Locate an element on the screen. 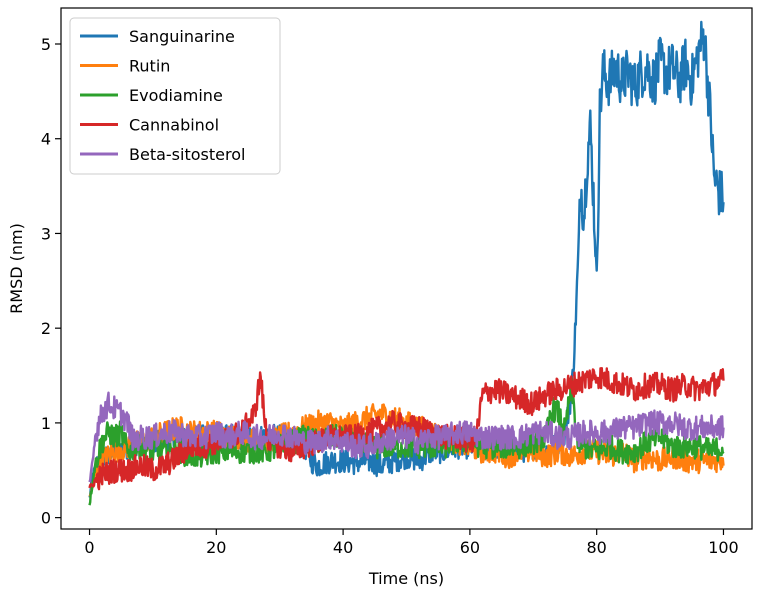  legend-label-evodiamine: Evodiamine is located at coordinates (176, 95).